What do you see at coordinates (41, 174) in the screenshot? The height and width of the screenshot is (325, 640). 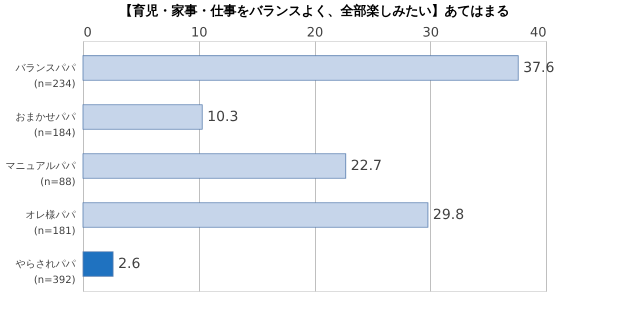 I see `y-tick-label: マニュアルパパ (n=88)` at bounding box center [41, 174].